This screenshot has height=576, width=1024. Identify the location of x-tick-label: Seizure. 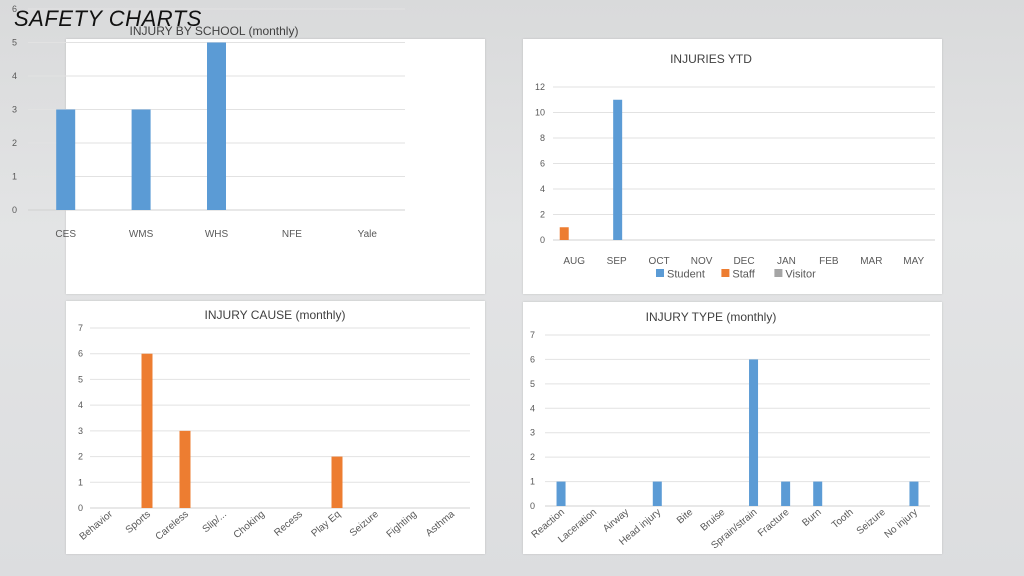
(364, 524).